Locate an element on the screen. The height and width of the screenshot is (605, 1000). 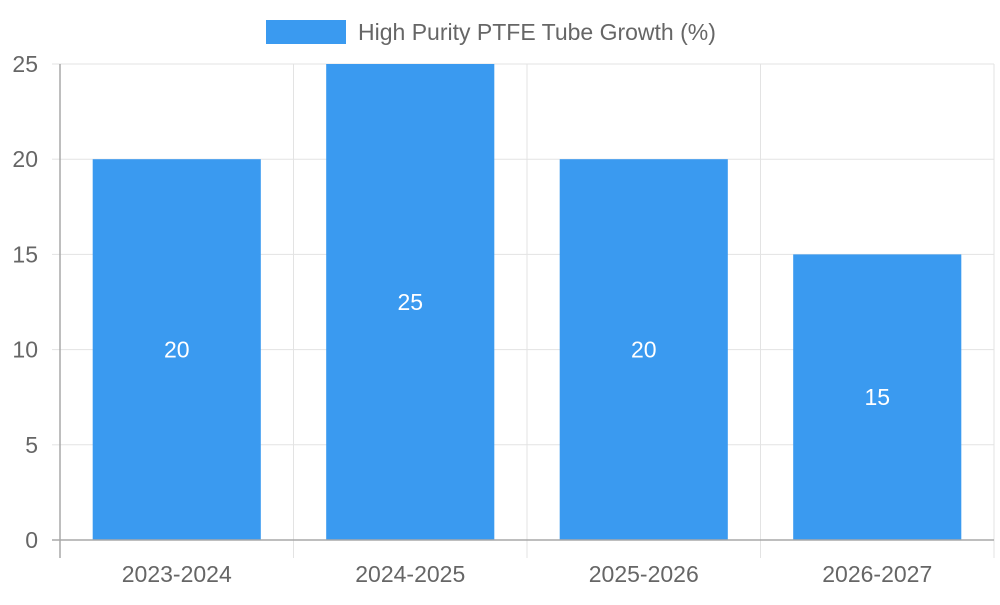
data-label: 15 is located at coordinates (877, 397).